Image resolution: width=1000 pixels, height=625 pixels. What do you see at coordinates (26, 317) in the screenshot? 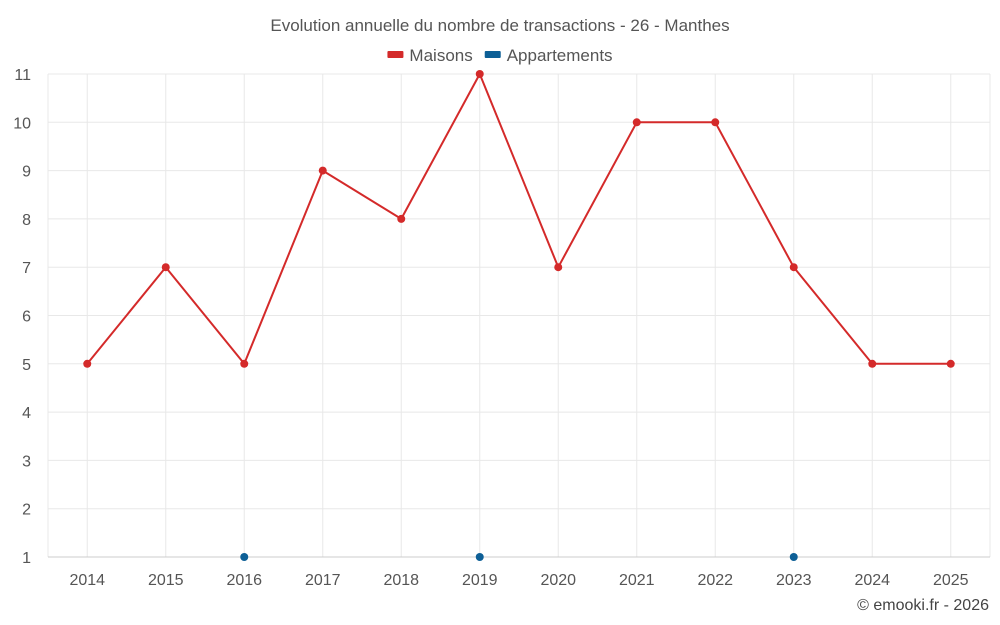
I see `y-tick-label: 6` at bounding box center [26, 317].